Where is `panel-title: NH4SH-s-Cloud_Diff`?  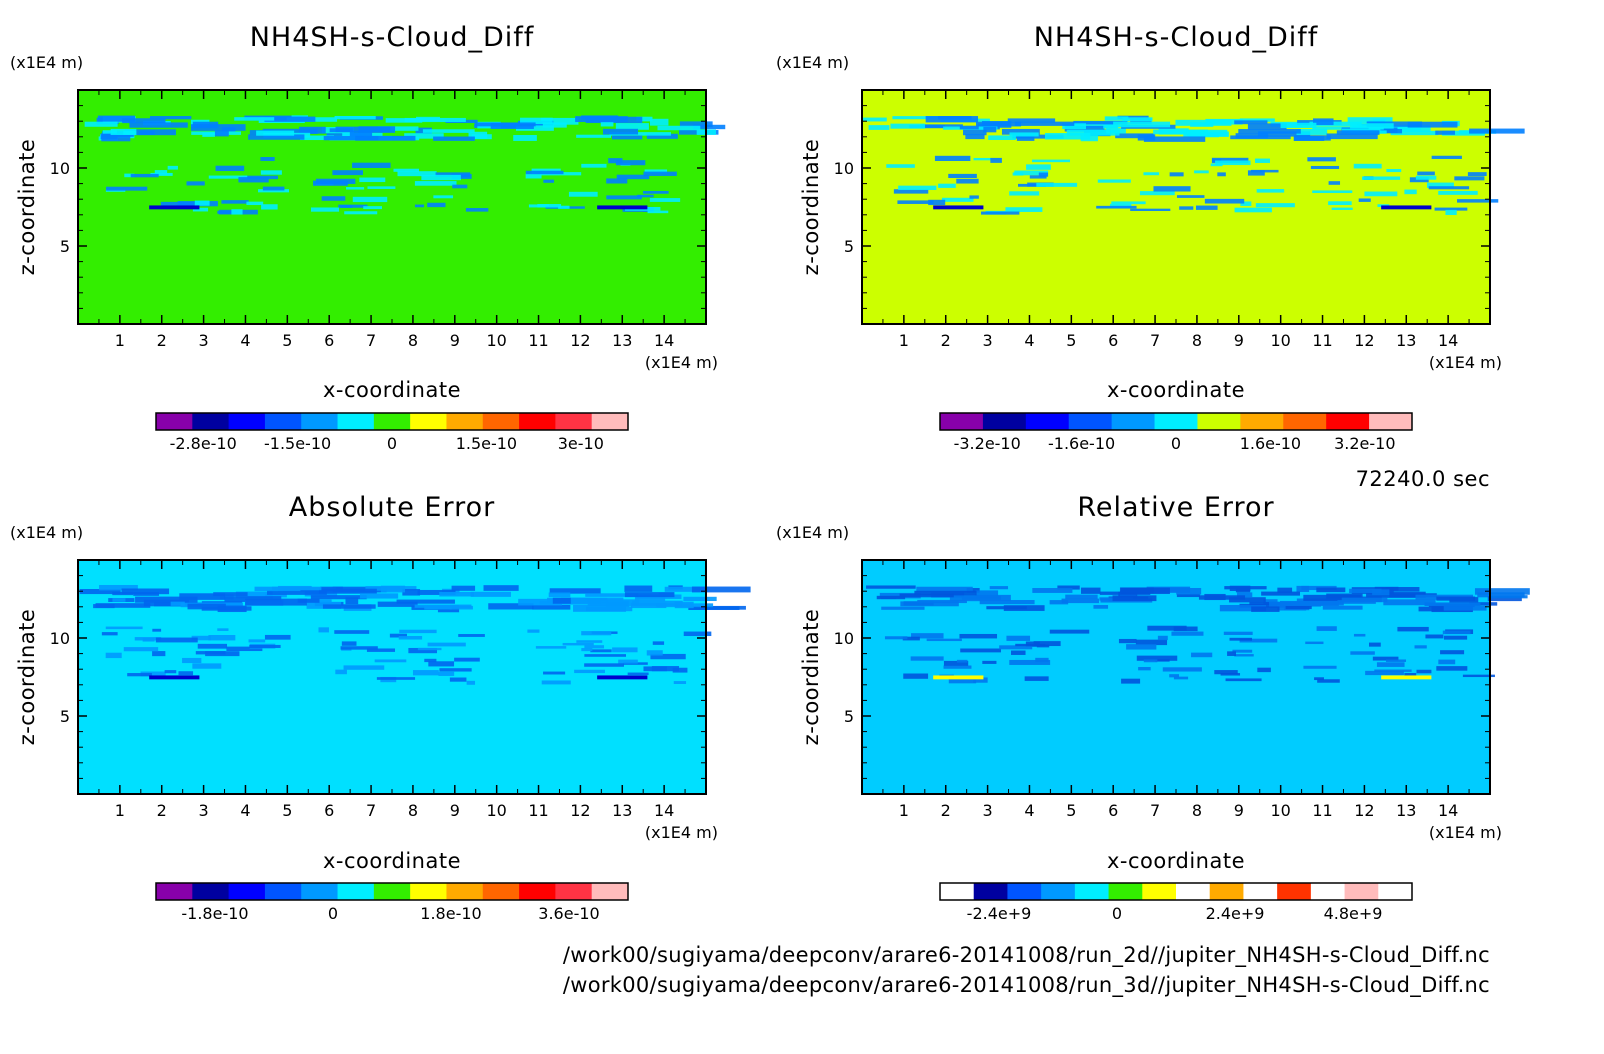
panel-title: NH4SH-s-Cloud_Diff is located at coordinates (392, 37).